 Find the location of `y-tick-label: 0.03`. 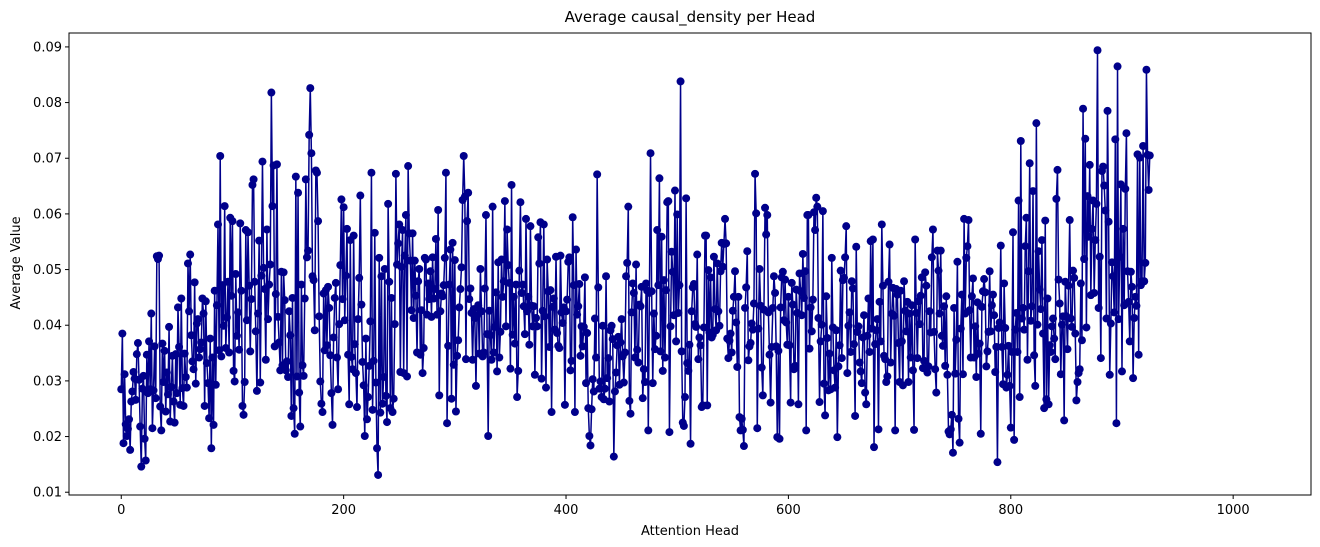

y-tick-label: 0.03 is located at coordinates (47, 381).